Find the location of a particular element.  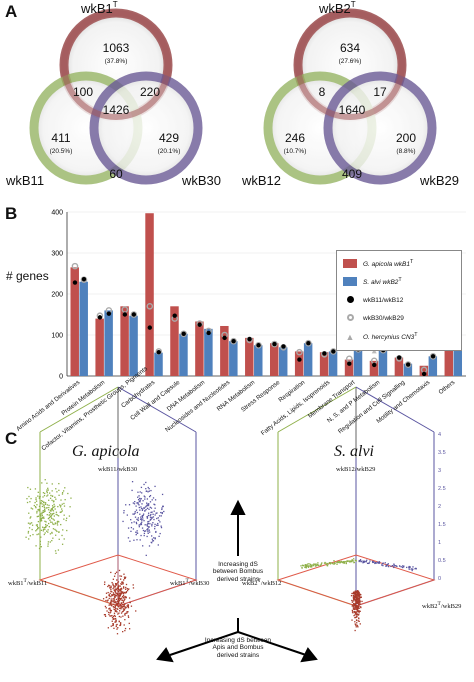

marker-triangle is located at coordinates (374, 351).